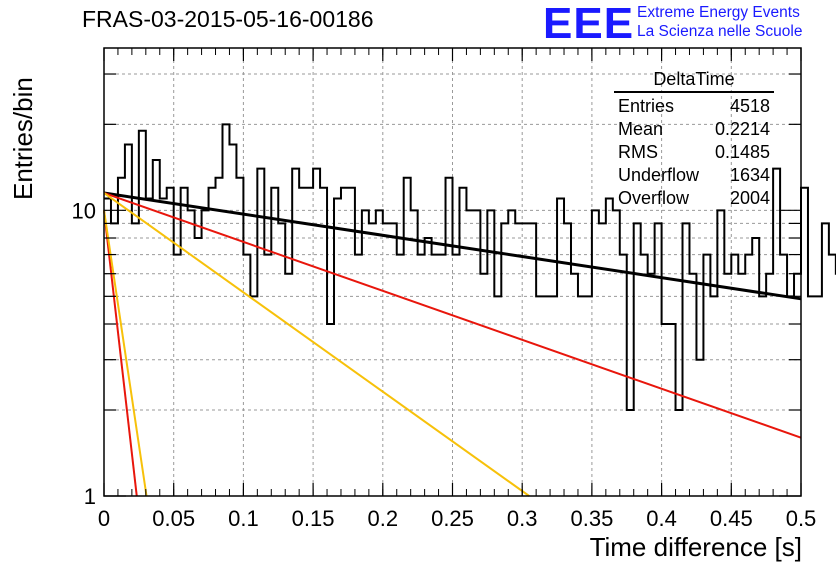  What do you see at coordinates (659, 175) in the screenshot?
I see `stats-label: Underflow` at bounding box center [659, 175].